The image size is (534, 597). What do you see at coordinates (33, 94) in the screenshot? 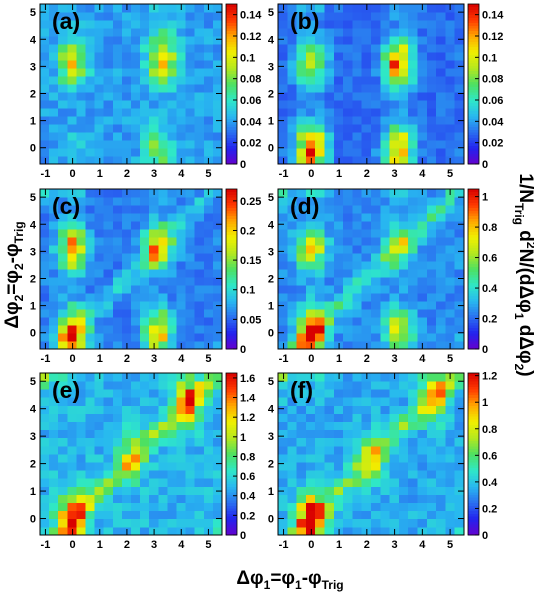
I see `y-tick-label: 2` at bounding box center [33, 94].